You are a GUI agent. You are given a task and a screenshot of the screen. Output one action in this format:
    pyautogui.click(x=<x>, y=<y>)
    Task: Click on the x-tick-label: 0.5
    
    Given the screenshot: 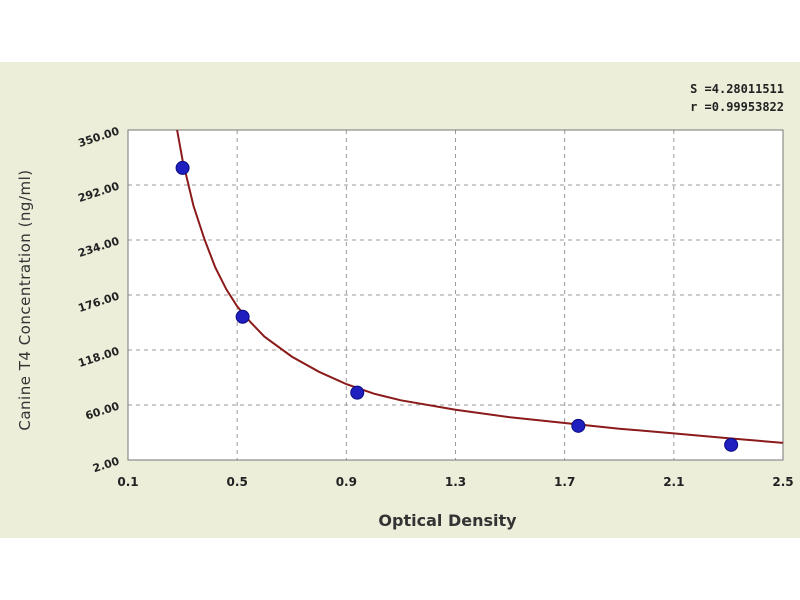 What is the action you would take?
    pyautogui.click(x=237, y=482)
    